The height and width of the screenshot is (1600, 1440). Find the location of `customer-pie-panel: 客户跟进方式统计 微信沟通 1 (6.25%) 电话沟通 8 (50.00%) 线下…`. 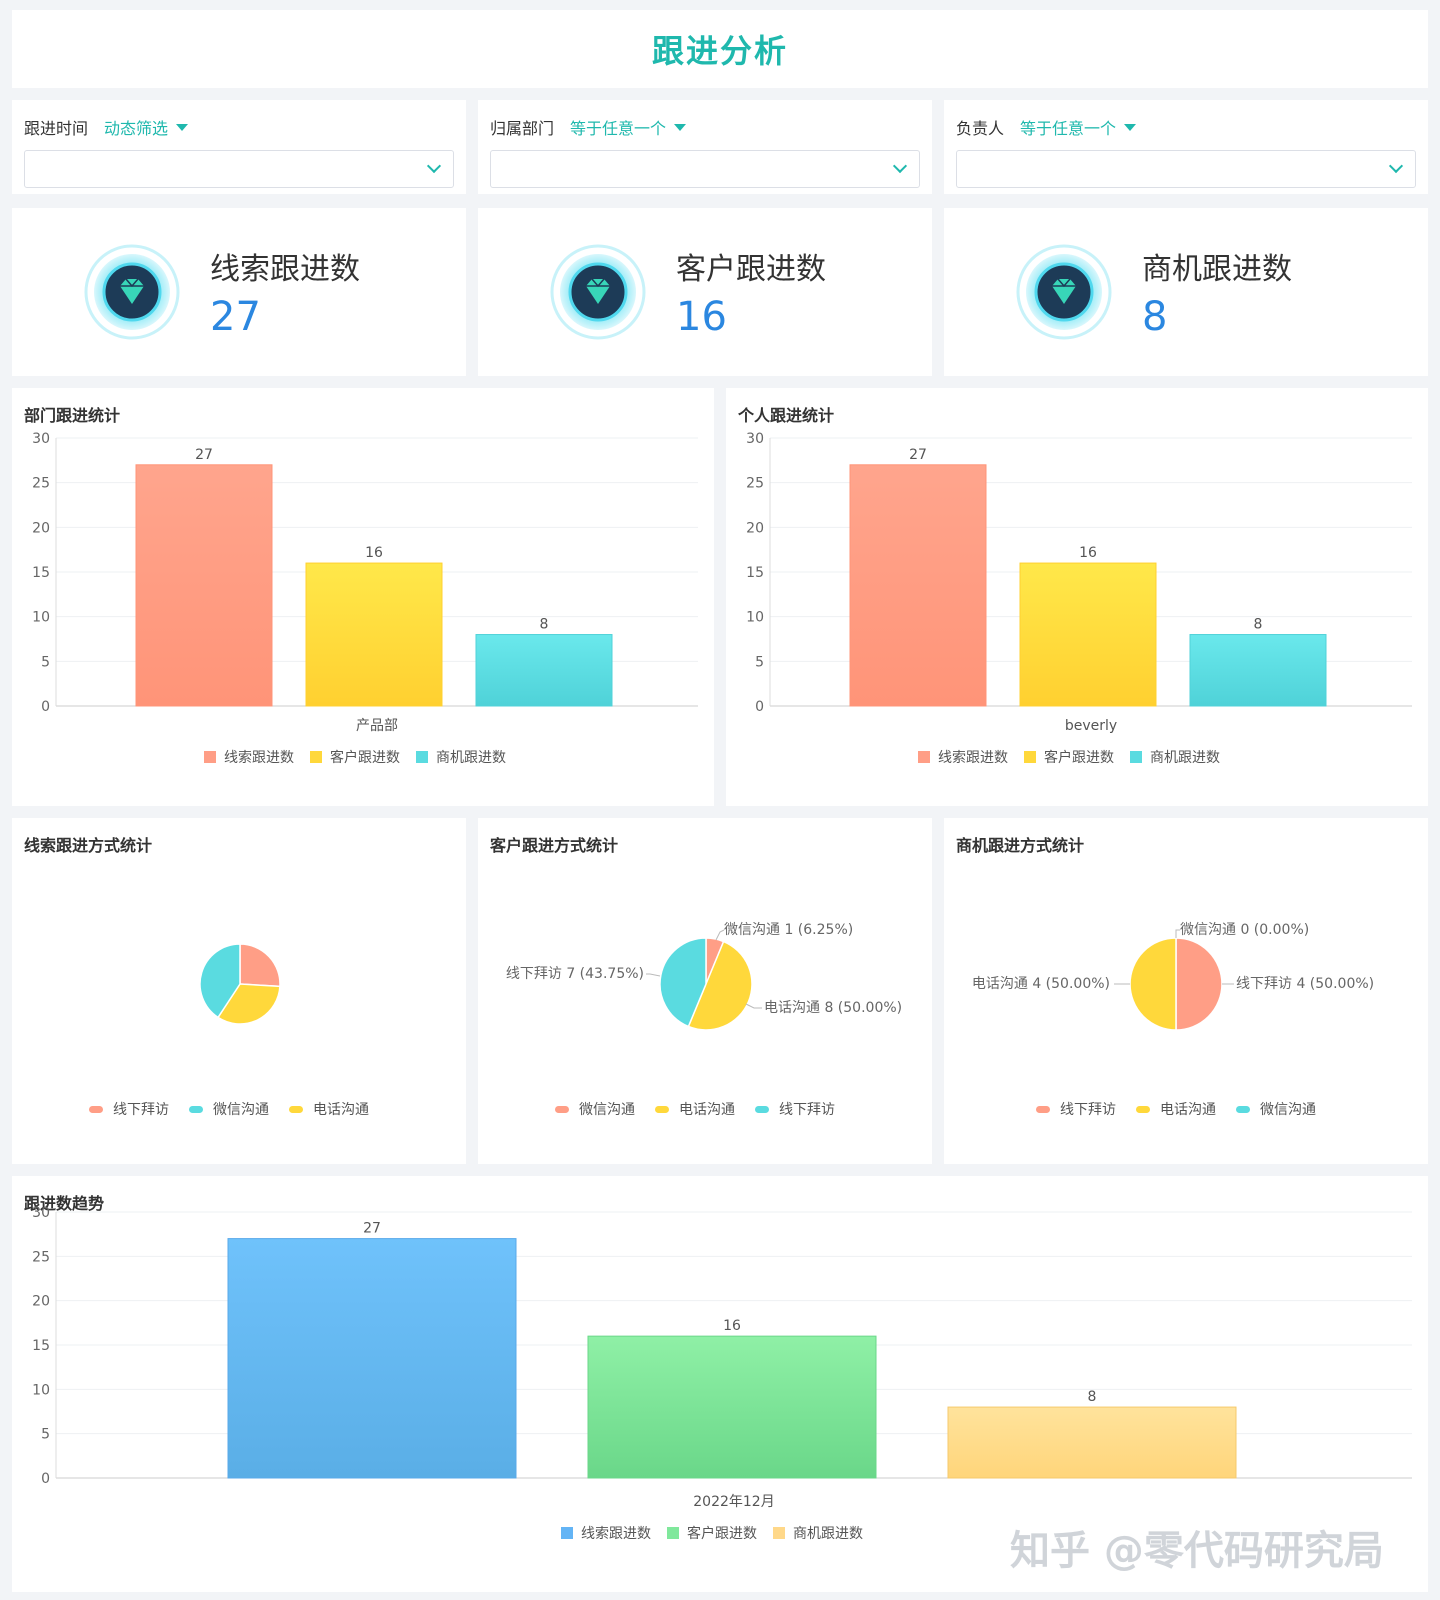

customer-pie-panel: 客户跟进方式统计 微信沟通 1 (6.25%) 电话沟通 8 (50.00%) 线下… is located at coordinates (705, 991).